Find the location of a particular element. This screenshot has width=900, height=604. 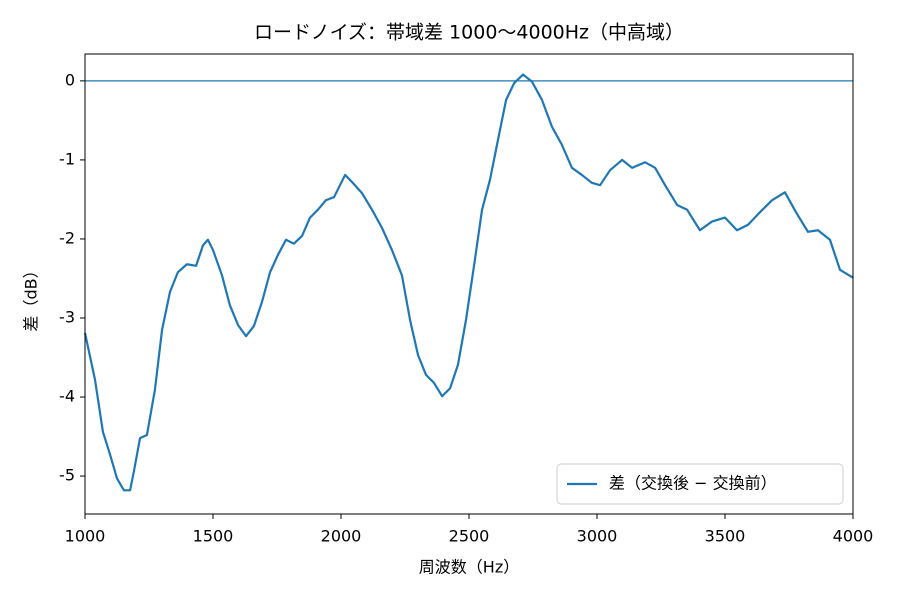

legend-label: 差（交換後 − 交換前） is located at coordinates (693, 483).